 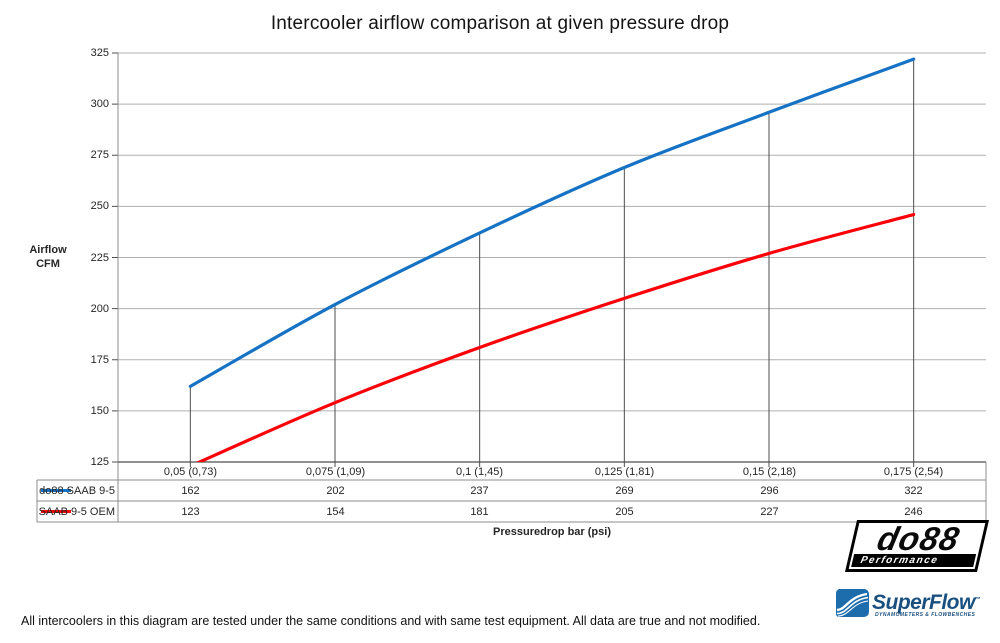 What do you see at coordinates (99, 309) in the screenshot?
I see `y-tick-label: 200` at bounding box center [99, 309].